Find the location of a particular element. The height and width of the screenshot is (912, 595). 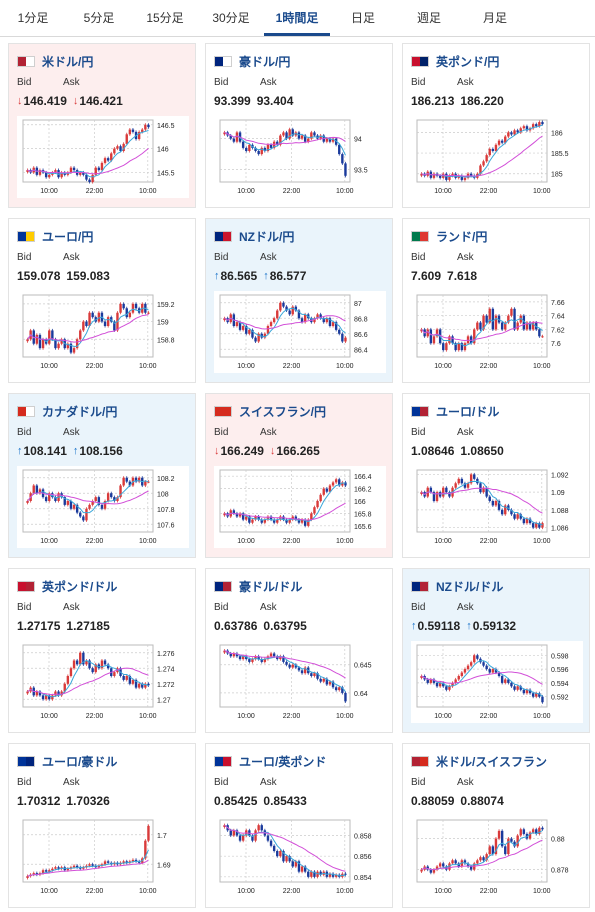

price-chart: 108.2 108 107.8 107.6 10:00 22:00 10:00 is located at coordinates (103, 507).